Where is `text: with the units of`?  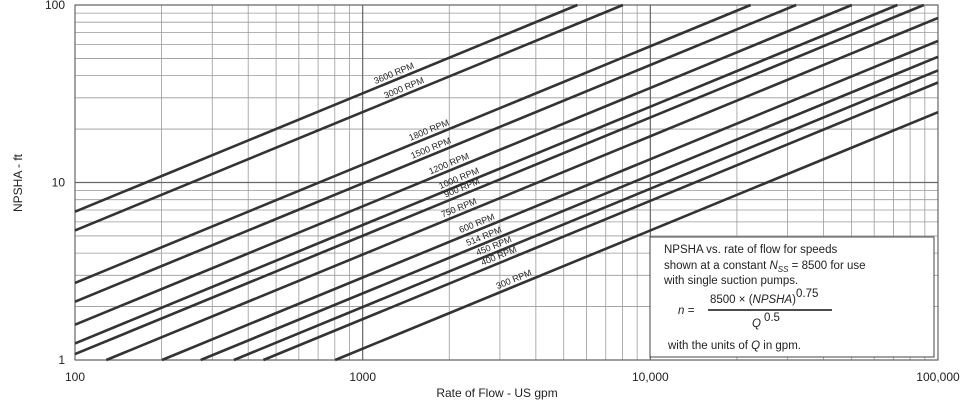 text: with the units of is located at coordinates (709, 346).